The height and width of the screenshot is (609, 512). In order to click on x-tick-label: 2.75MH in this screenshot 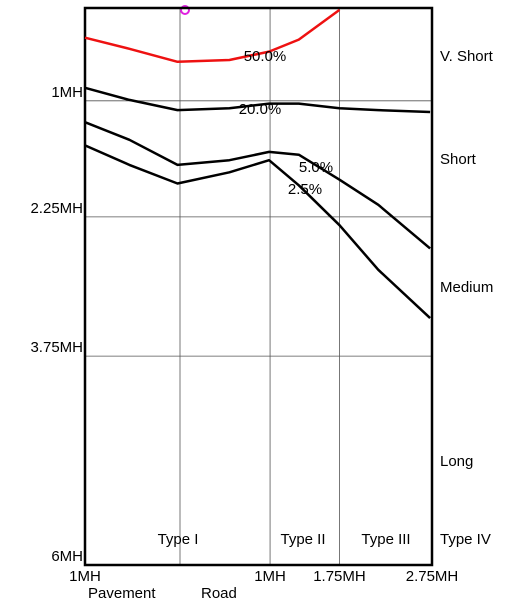, I will do `click(432, 576)`.